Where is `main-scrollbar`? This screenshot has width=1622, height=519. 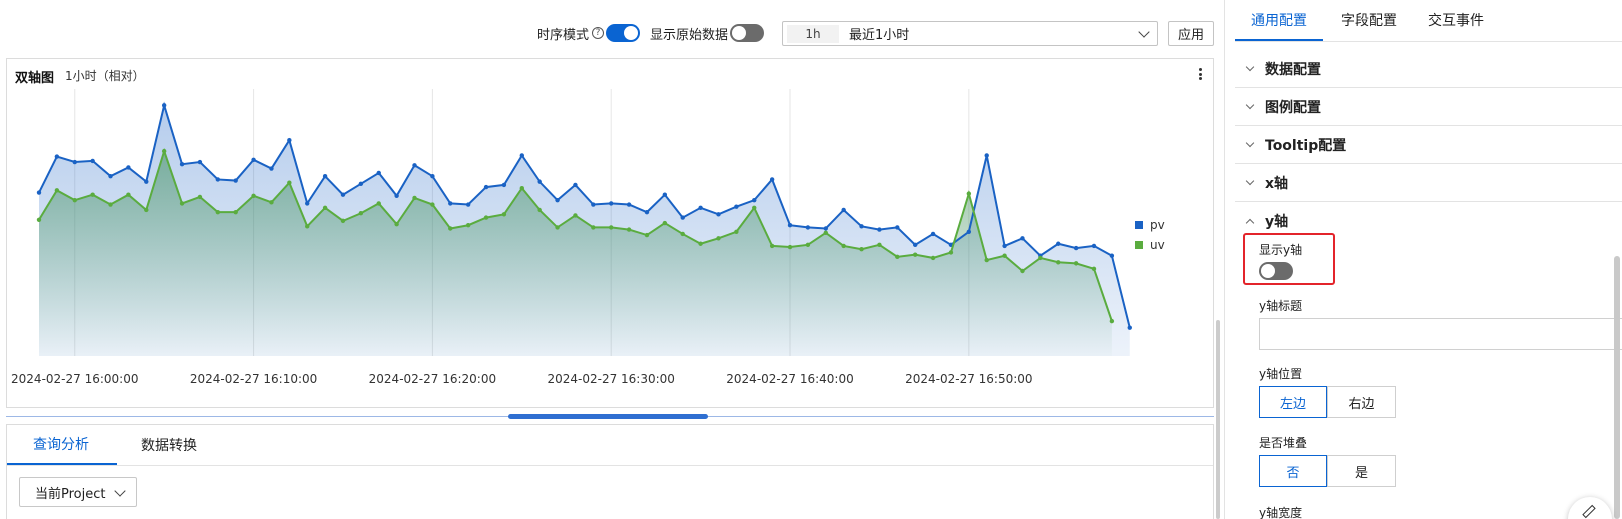
main-scrollbar is located at coordinates (1218, 419).